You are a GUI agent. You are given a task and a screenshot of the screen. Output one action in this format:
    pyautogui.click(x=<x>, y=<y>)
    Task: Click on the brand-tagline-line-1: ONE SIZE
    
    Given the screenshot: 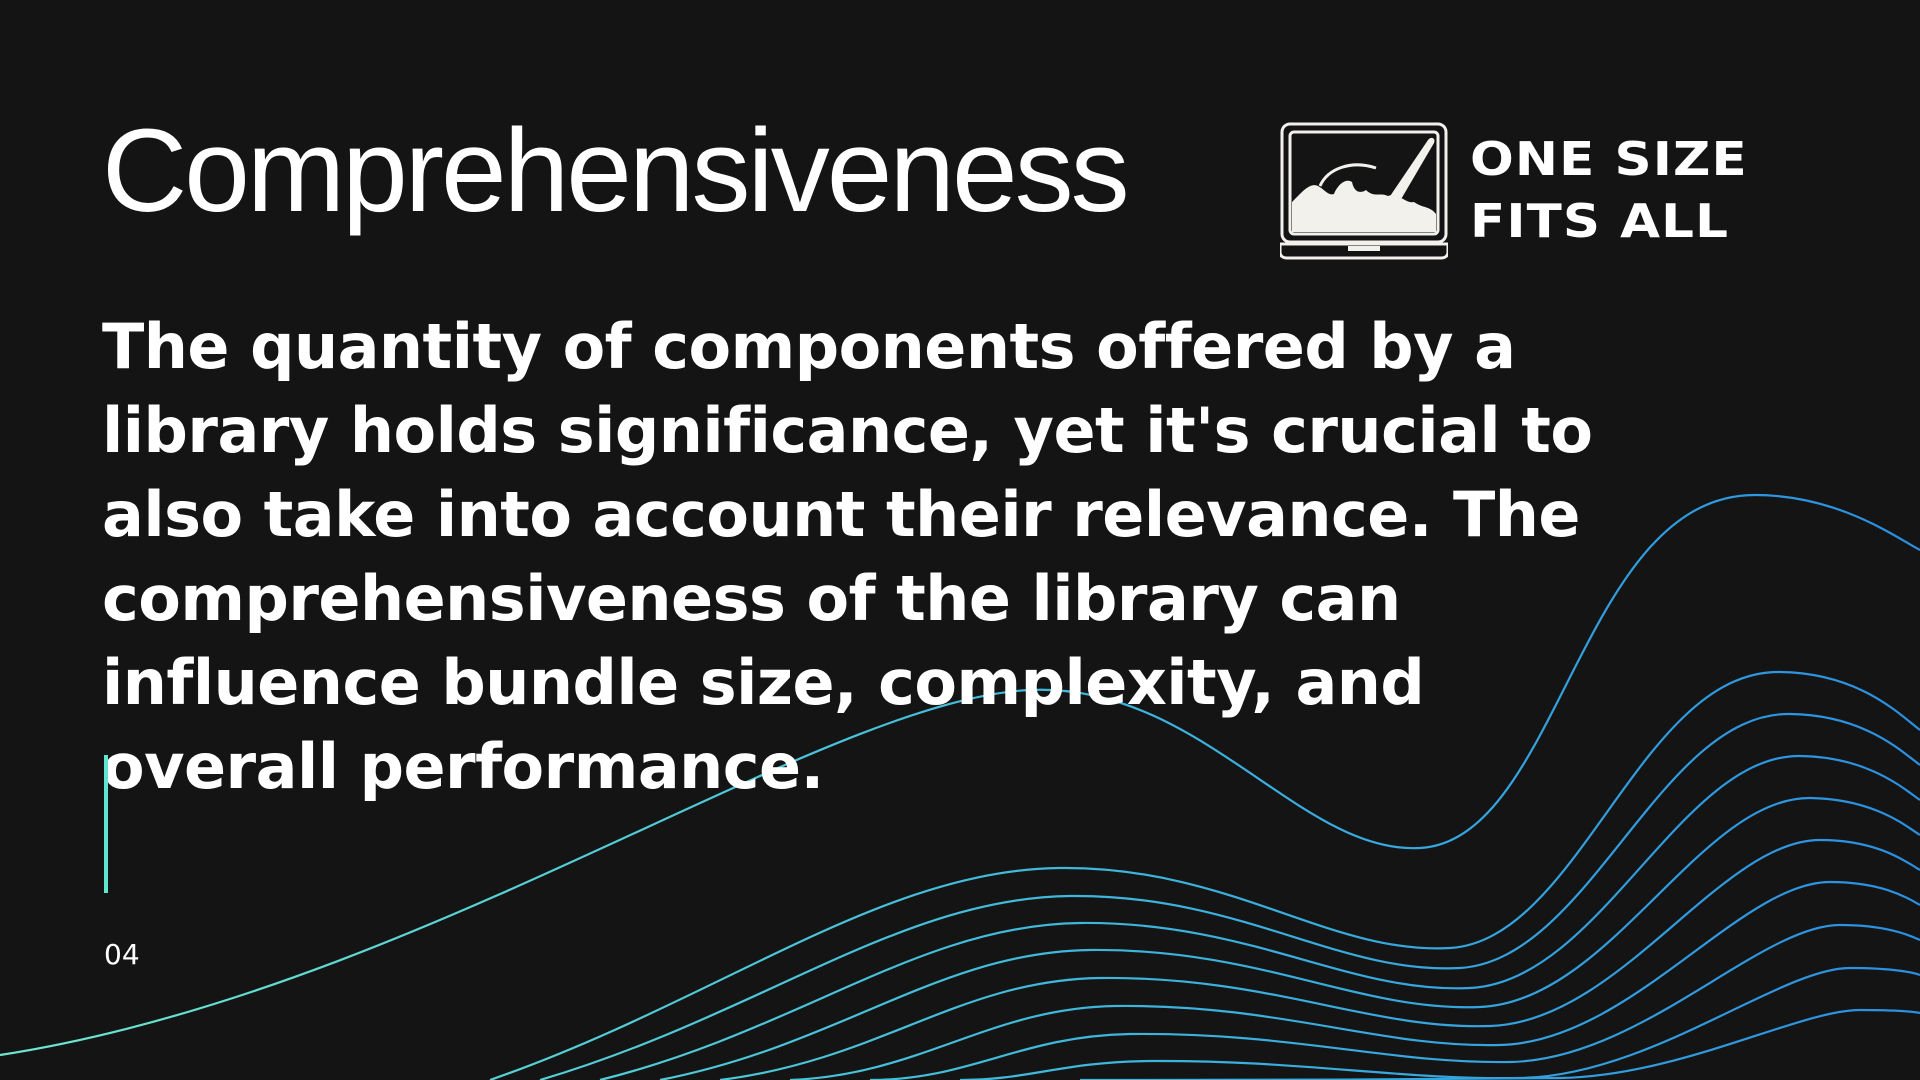 What is the action you would take?
    pyautogui.click(x=1609, y=159)
    